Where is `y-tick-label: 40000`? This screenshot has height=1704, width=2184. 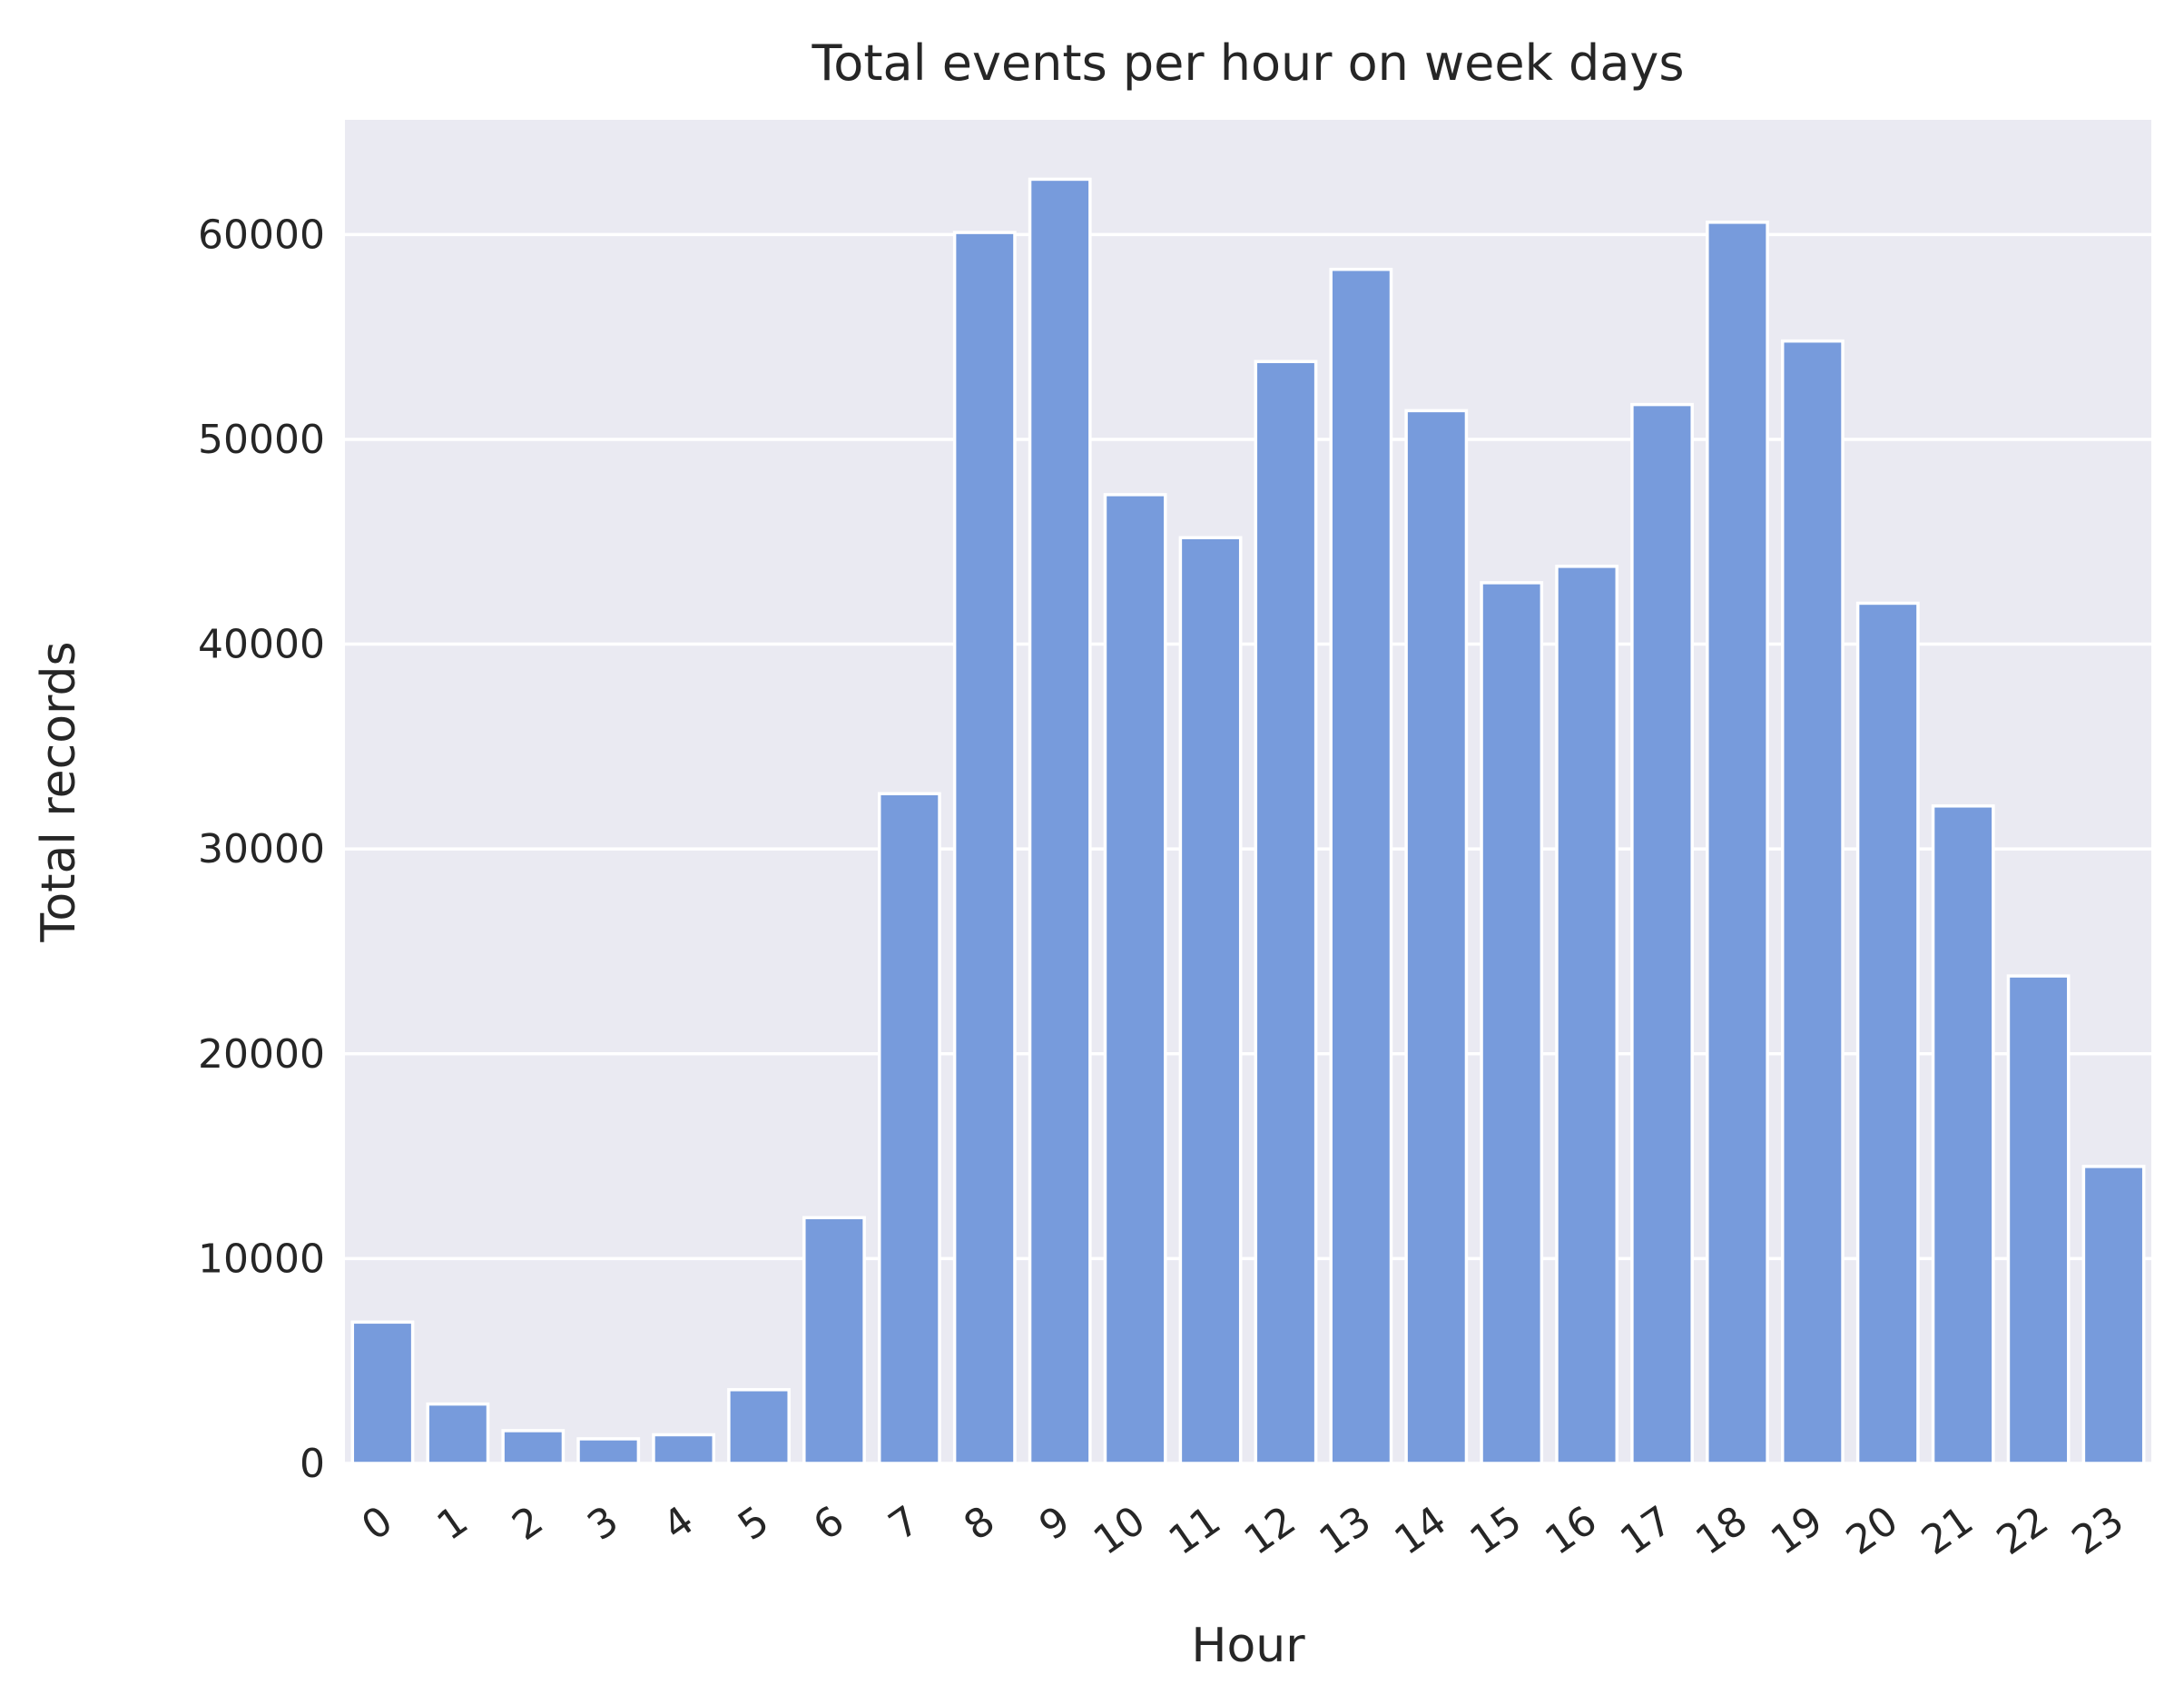 y-tick-label: 40000 is located at coordinates (261, 645).